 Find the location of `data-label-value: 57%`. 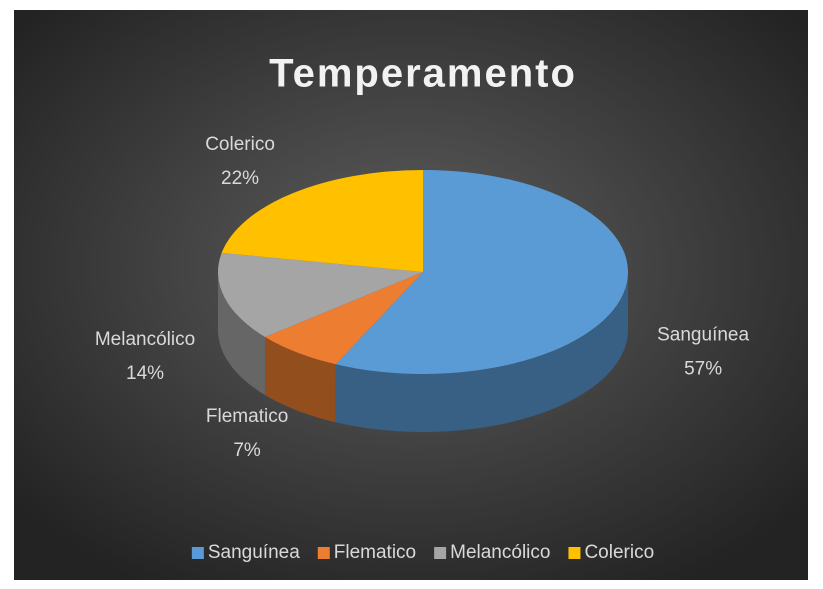

data-label-value: 57% is located at coordinates (703, 368).